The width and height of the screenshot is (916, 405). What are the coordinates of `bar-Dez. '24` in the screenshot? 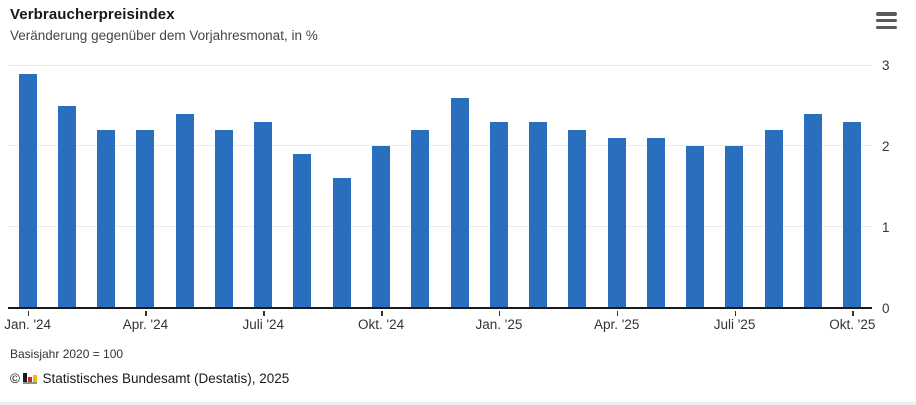 It's located at (459, 202).